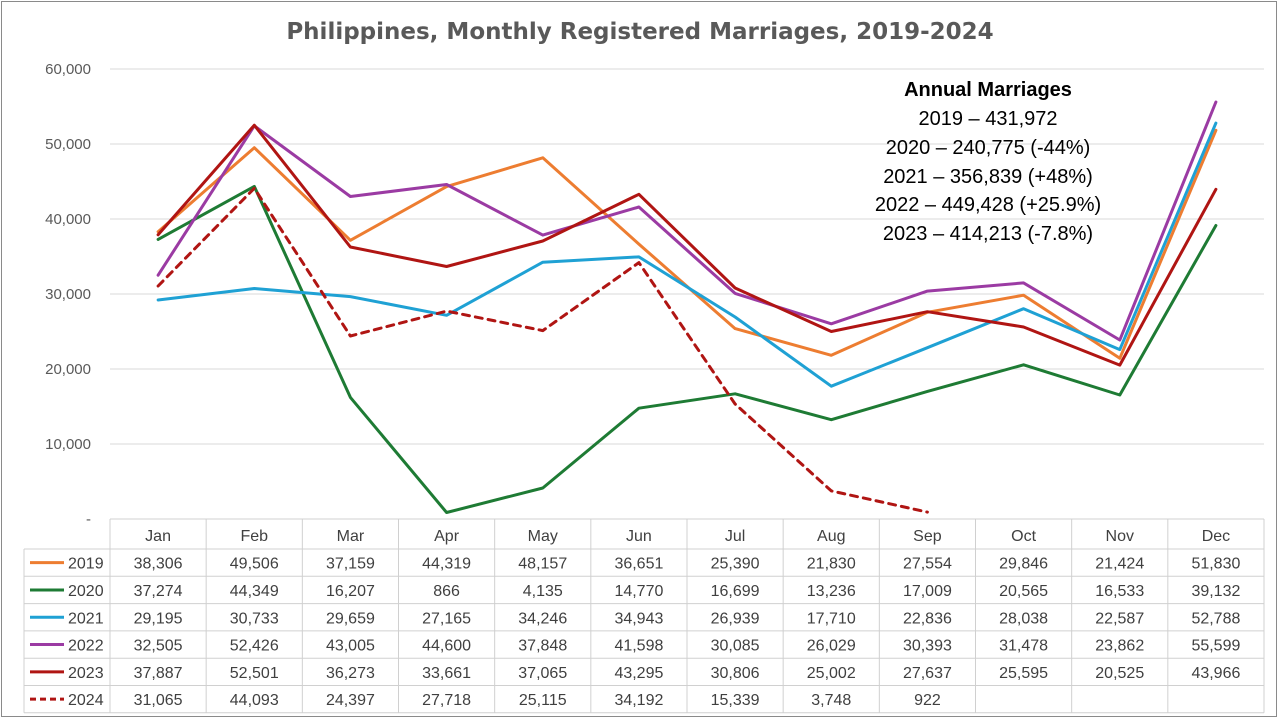 This screenshot has width=1280, height=720. I want to click on data-label: 17,710, so click(831, 618).